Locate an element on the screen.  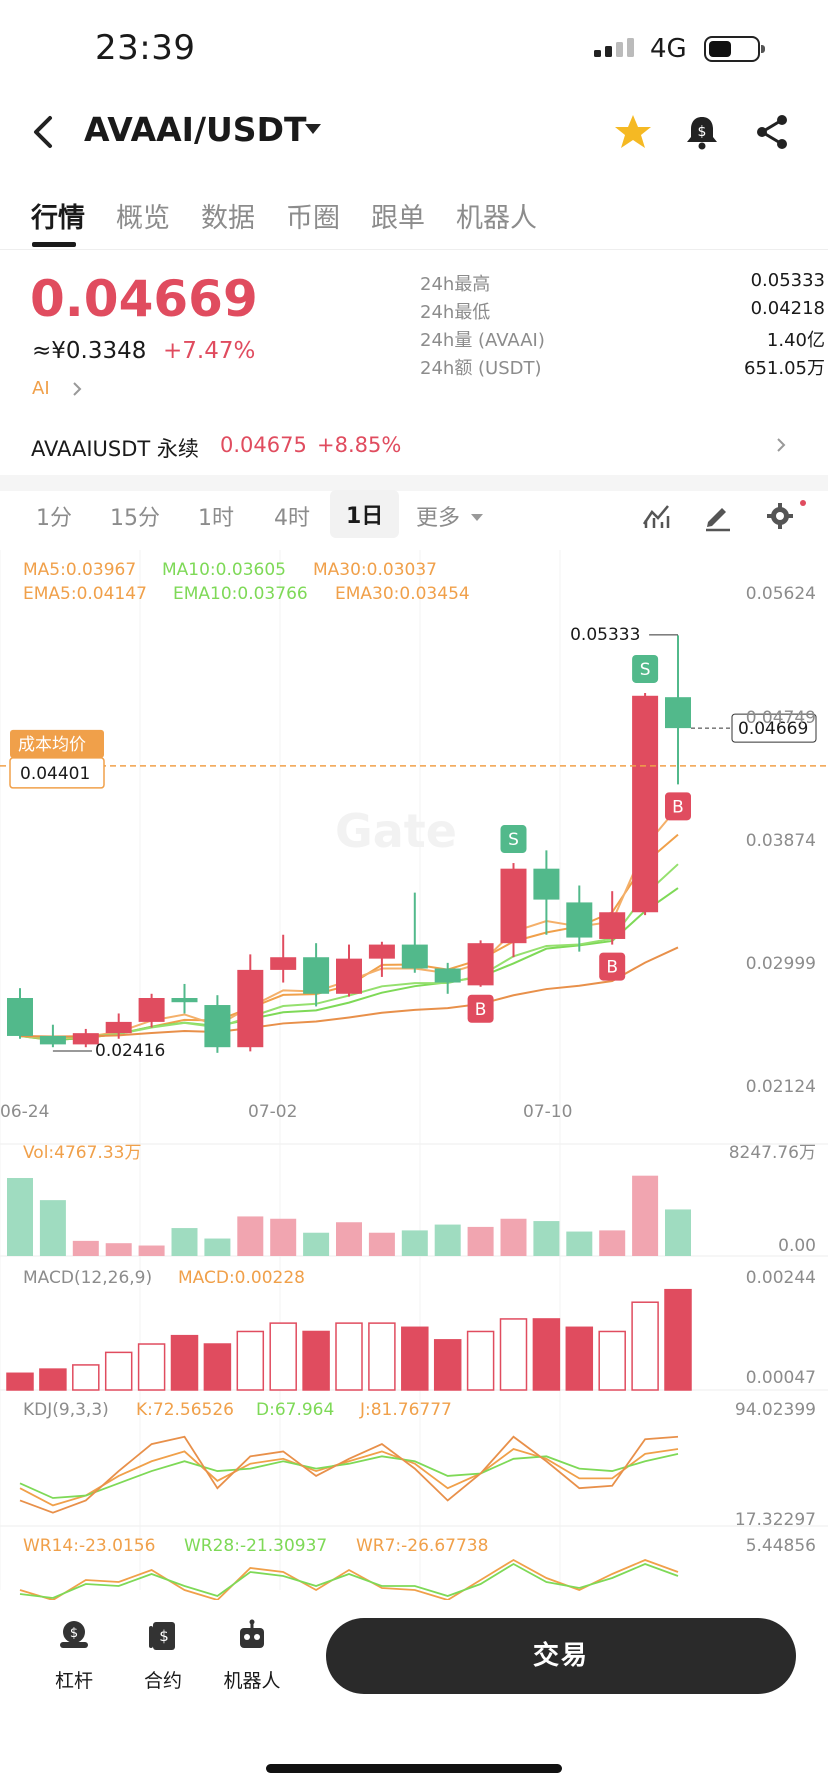
wr7-label: WR7:-26.67738 is located at coordinates (422, 1546).